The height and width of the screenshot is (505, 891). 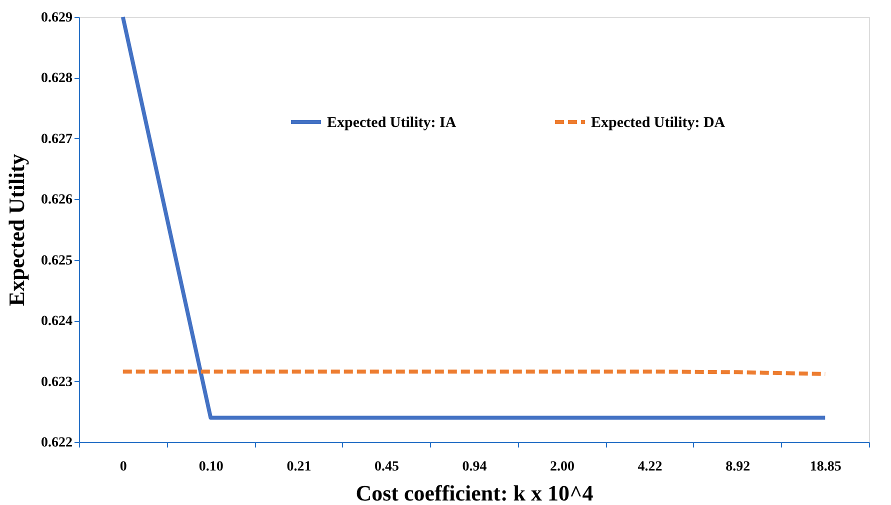 I want to click on y-tick-label: 0.629, so click(x=56, y=18).